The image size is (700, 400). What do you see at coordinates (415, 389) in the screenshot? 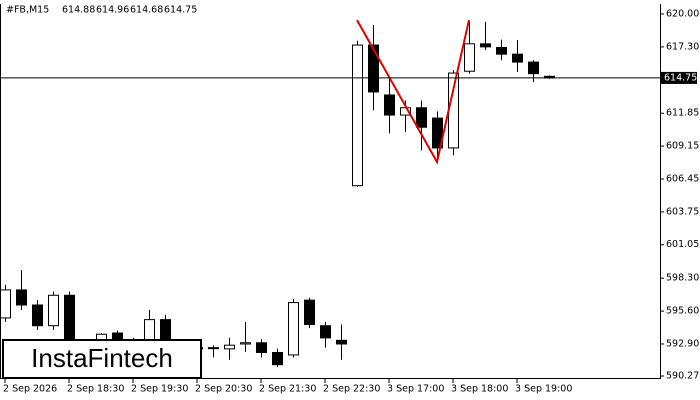
I see `x-tick-label: 3 Sep 17:00` at bounding box center [415, 389].